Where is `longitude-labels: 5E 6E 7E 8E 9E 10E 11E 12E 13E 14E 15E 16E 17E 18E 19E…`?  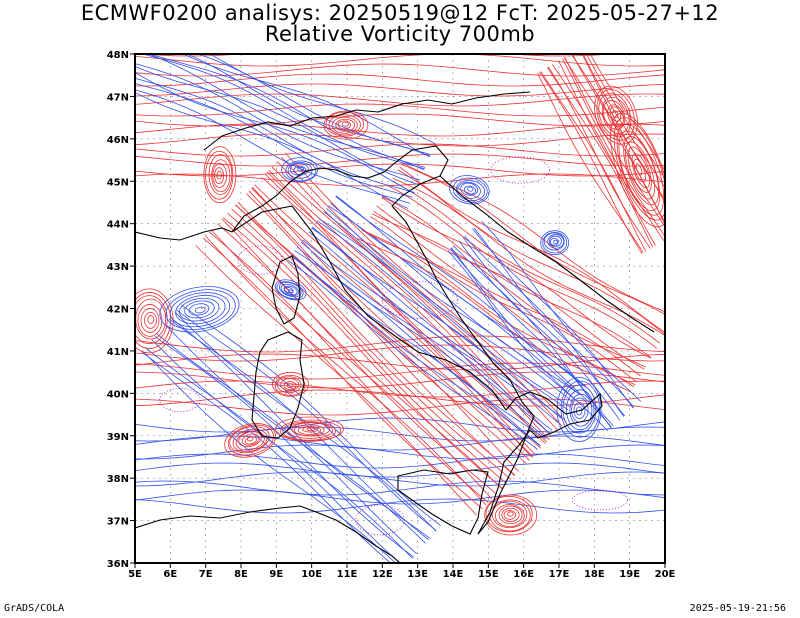
longitude-labels: 5E 6E 7E 8E 9E 10E 11E 12E 13E 14E 15E 16E 17E 18E 19E… is located at coordinates (401, 574).